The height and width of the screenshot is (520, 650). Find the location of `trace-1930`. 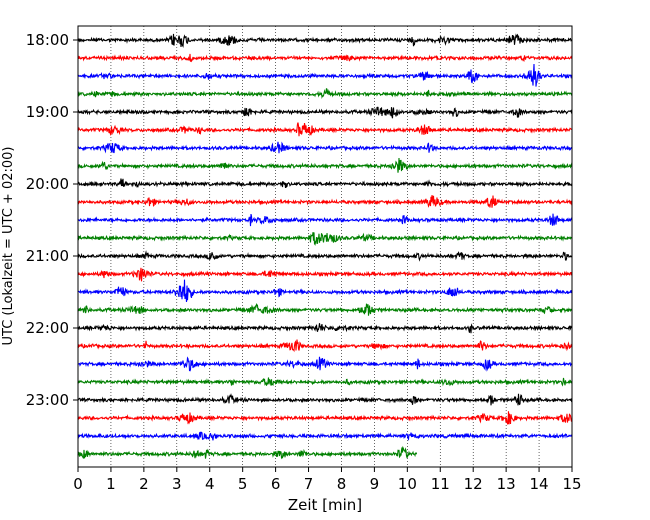

trace-1930 is located at coordinates (325, 147).